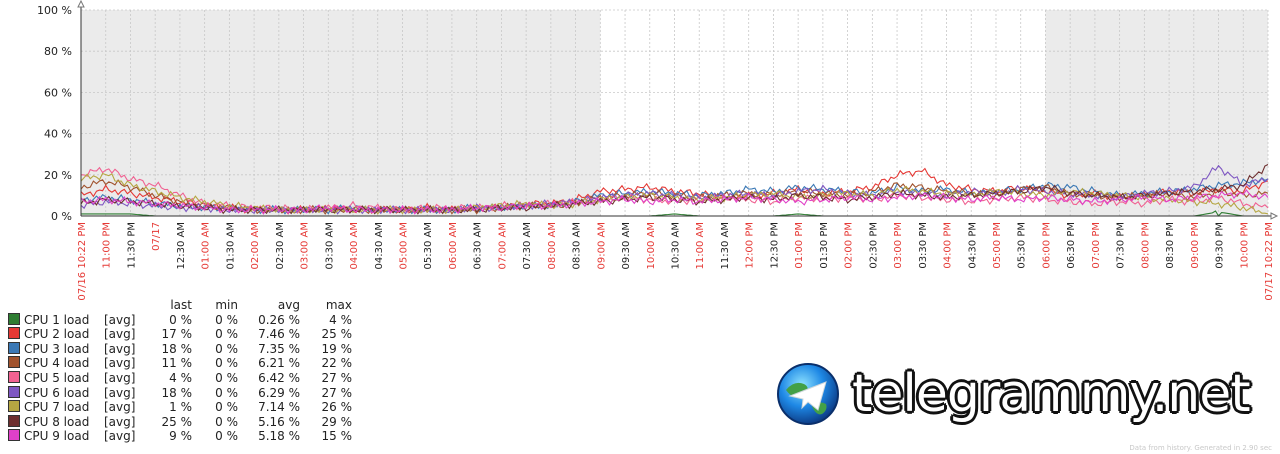  I want to click on legend-series-name: CPU 4 load, so click(56, 363).